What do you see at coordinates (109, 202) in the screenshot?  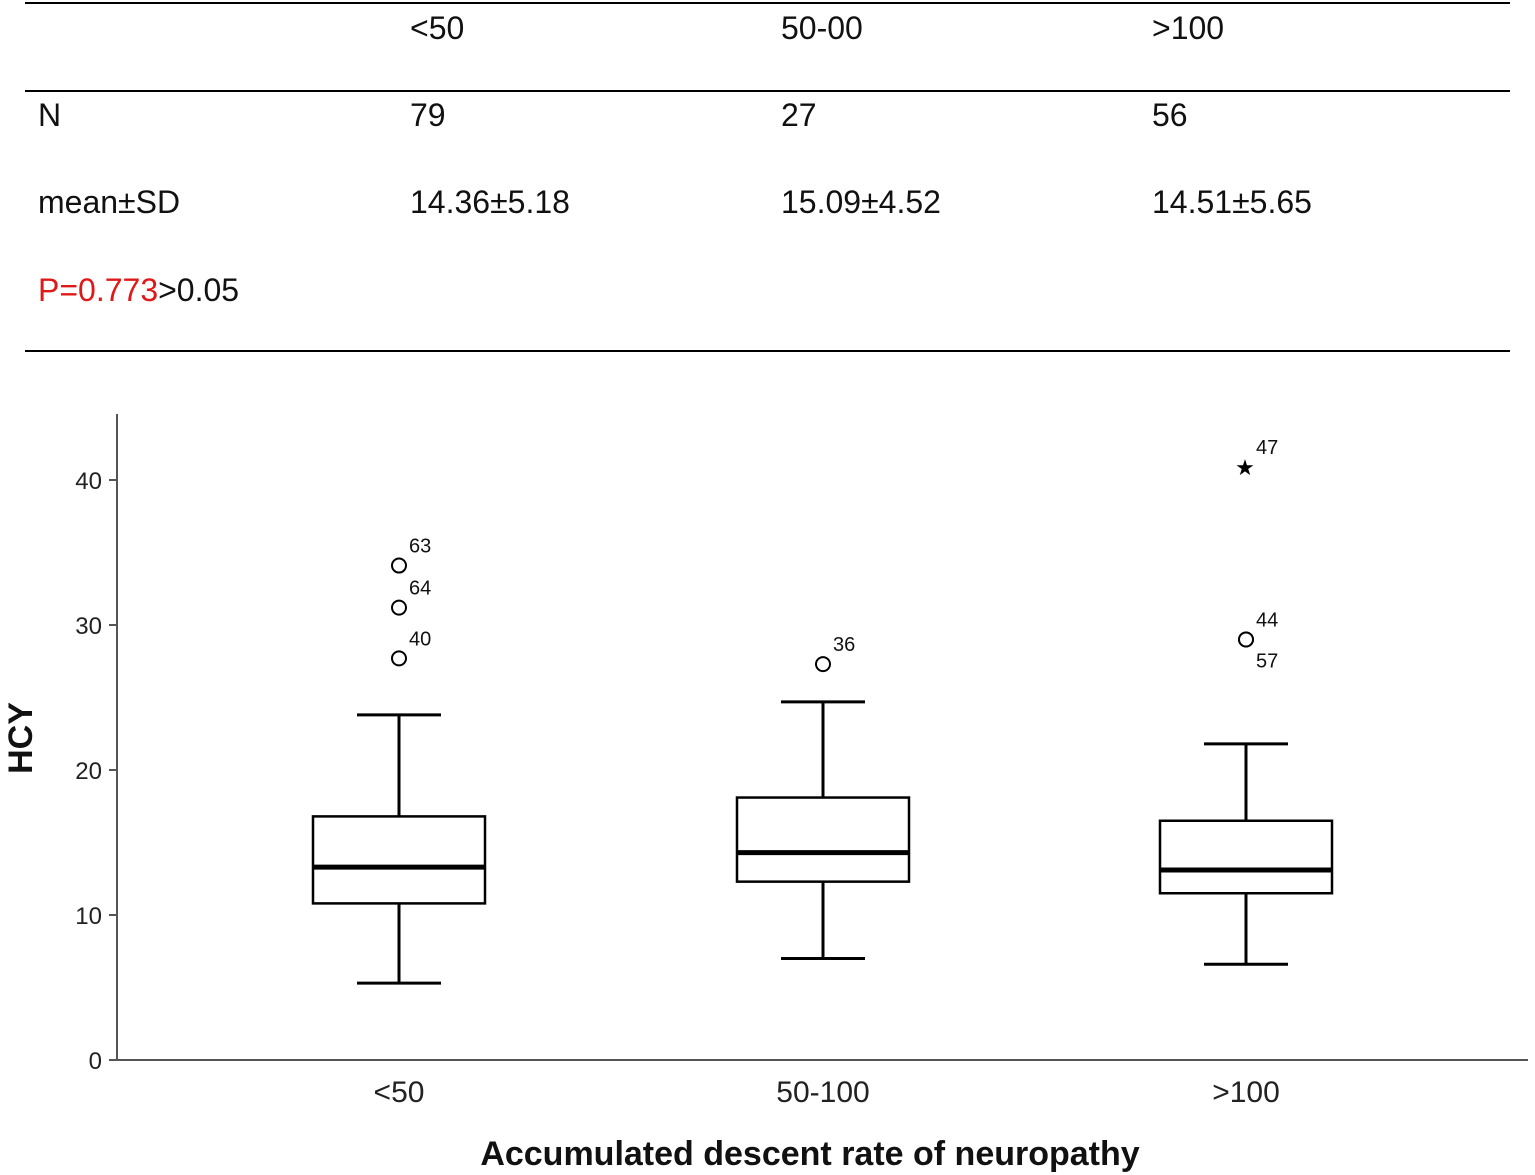 I see `table-row-label: mean±SD` at bounding box center [109, 202].